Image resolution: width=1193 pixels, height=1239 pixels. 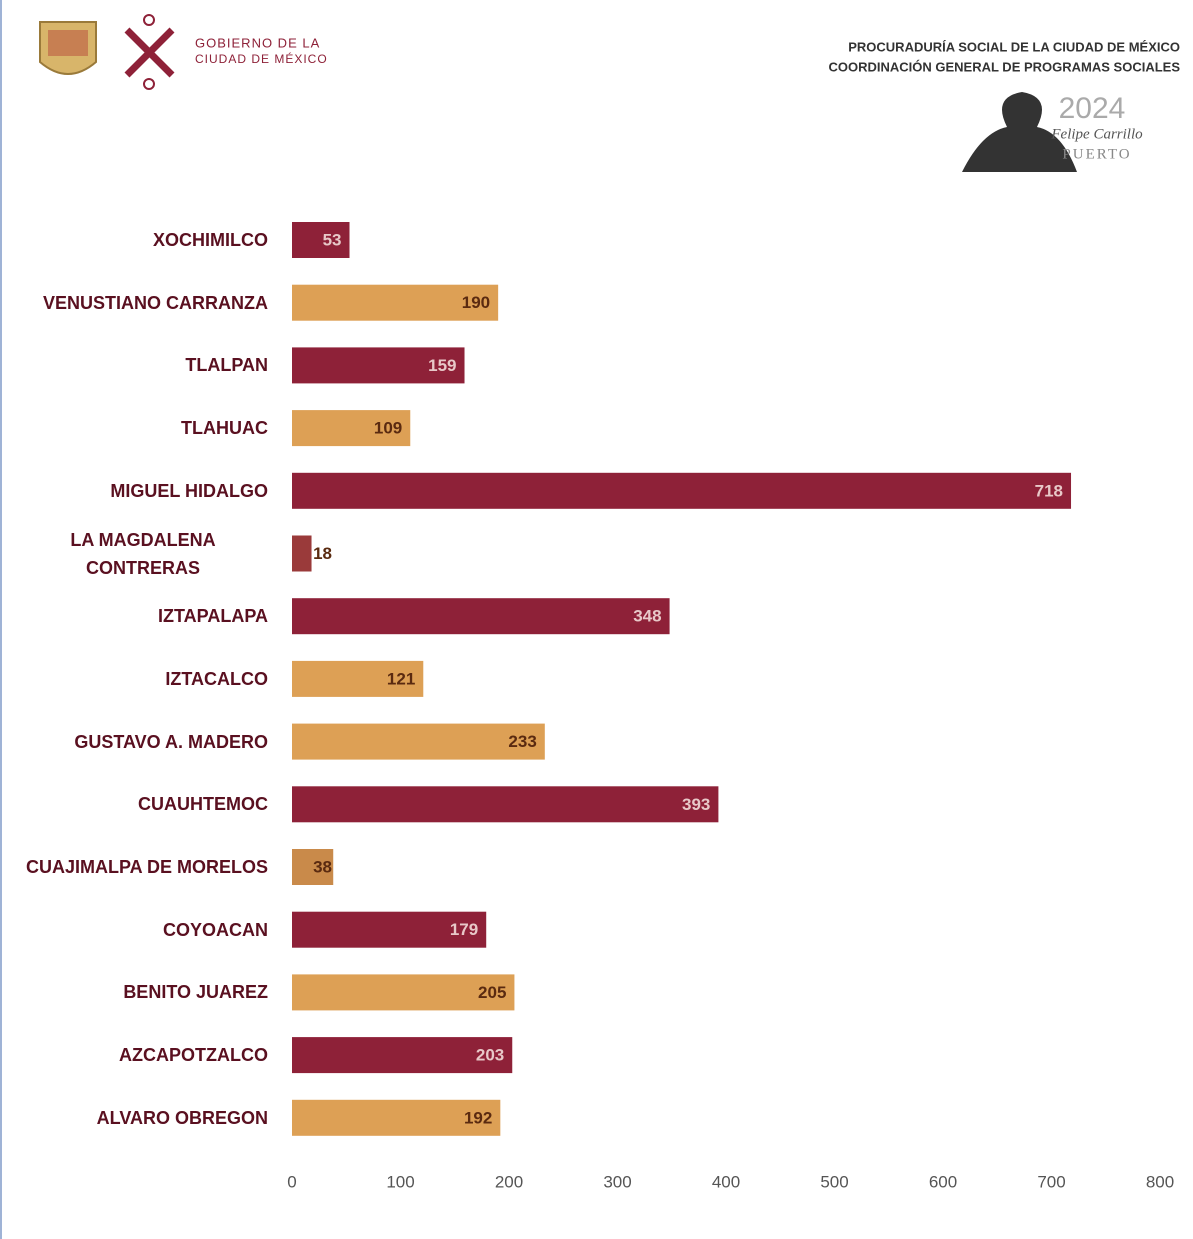 What do you see at coordinates (1049, 490) in the screenshot?
I see `value-label: 718` at bounding box center [1049, 490].